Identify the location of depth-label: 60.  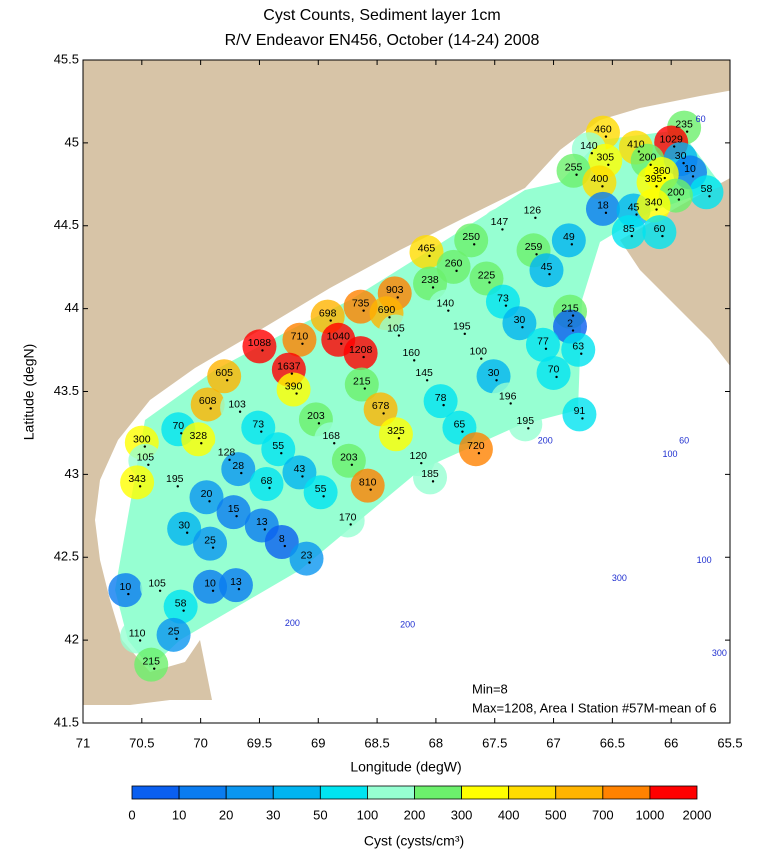
(701, 119).